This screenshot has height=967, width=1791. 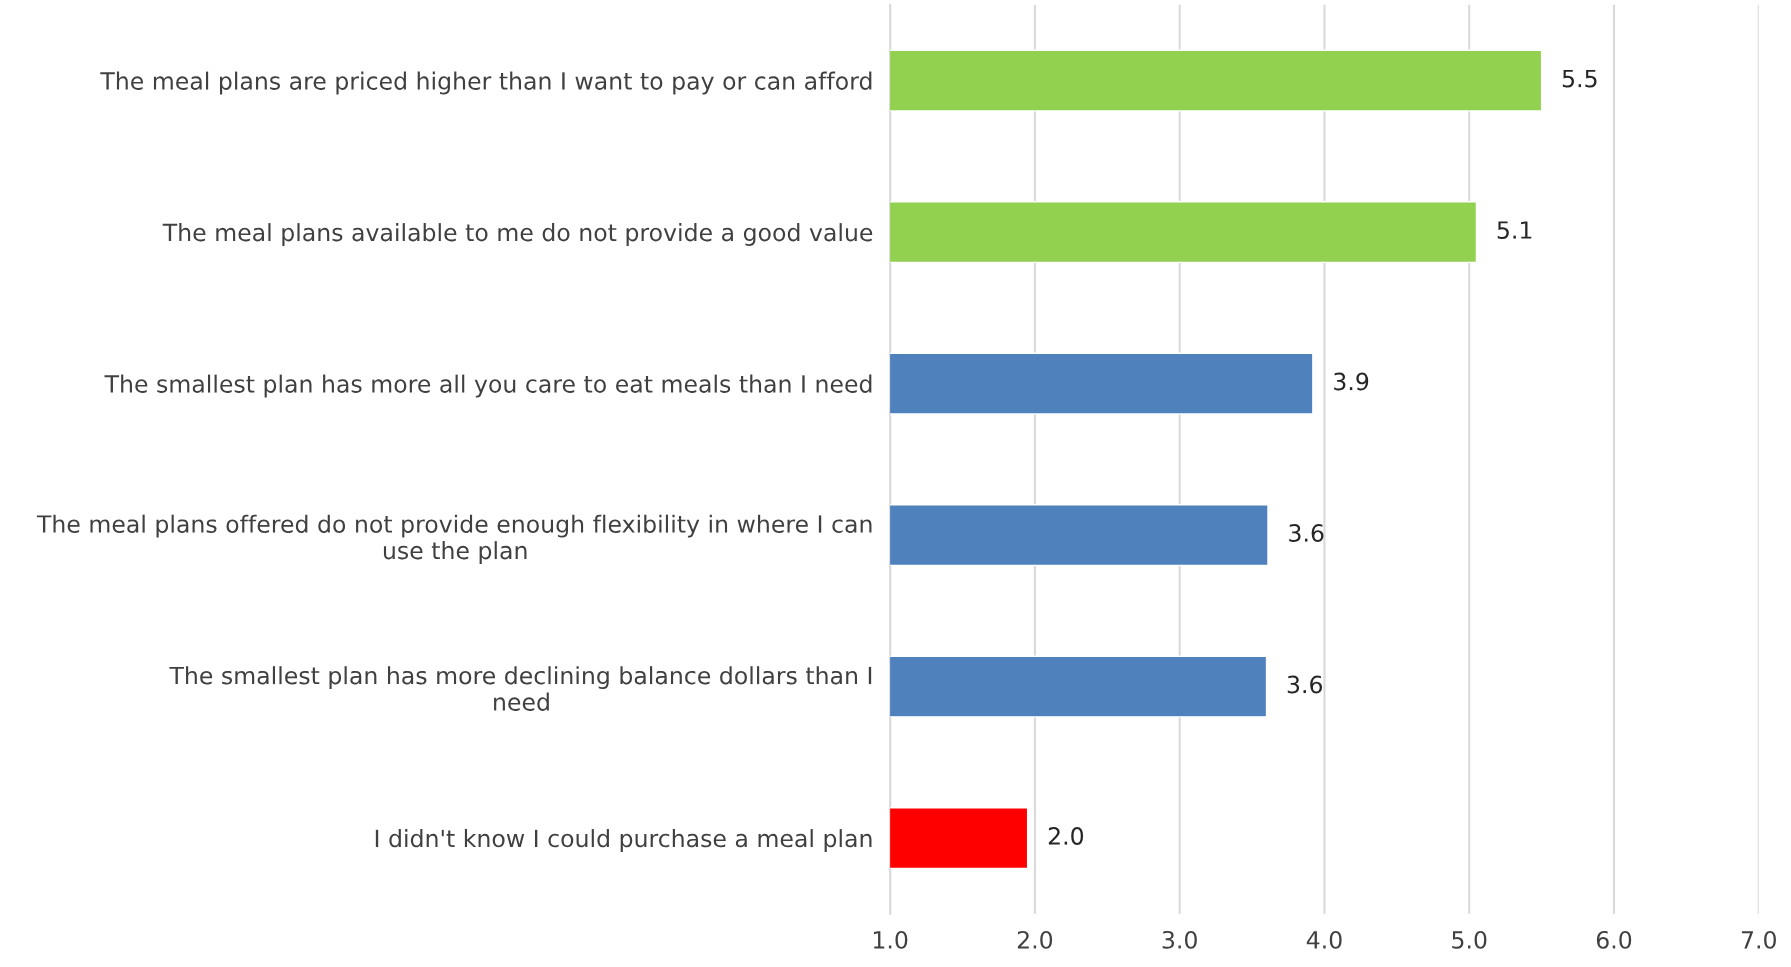 What do you see at coordinates (1579, 78) in the screenshot?
I see `data-label: 5.5` at bounding box center [1579, 78].